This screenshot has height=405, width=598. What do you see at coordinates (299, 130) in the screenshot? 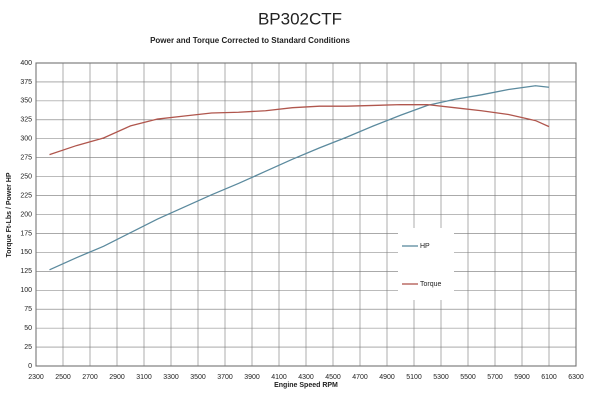
I see `series-line` at bounding box center [299, 130].